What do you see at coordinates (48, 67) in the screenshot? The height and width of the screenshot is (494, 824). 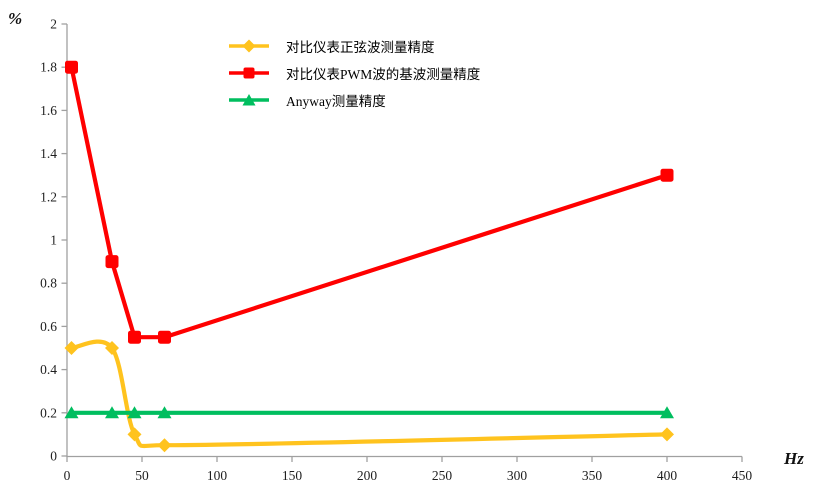 I see `y-tick-label: 1.8` at bounding box center [48, 67].